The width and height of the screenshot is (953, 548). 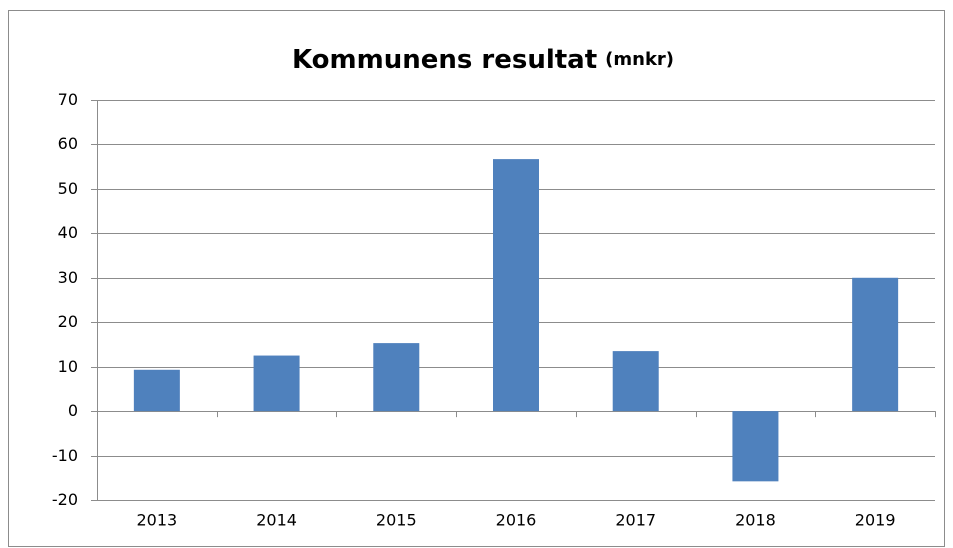 What do you see at coordinates (755, 520) in the screenshot?
I see `x-tick-label: 2018` at bounding box center [755, 520].